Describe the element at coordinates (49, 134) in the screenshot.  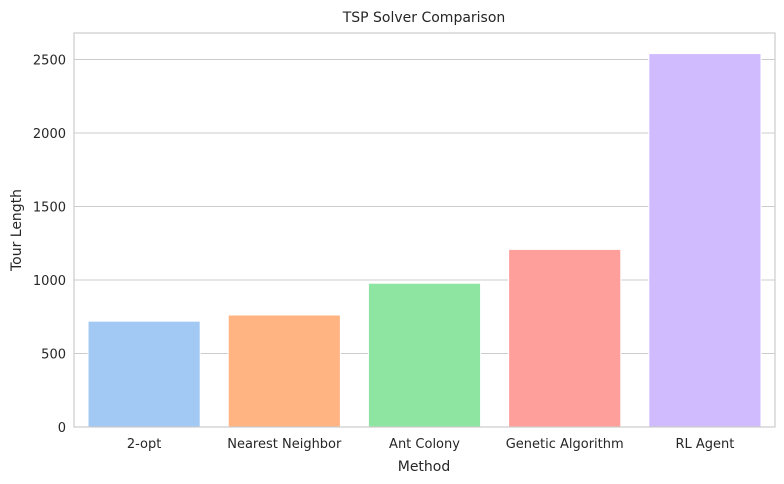
I see `y-tick-label: 2000` at that location.